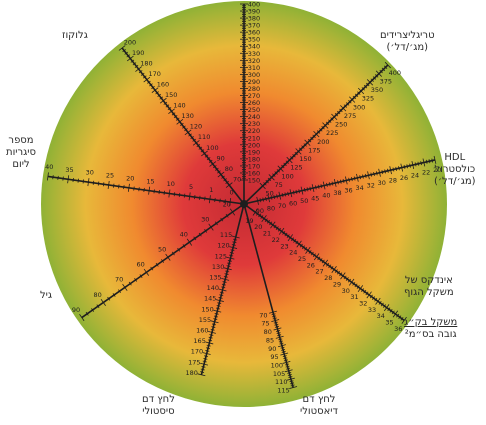  I want to click on axis-tick-label-bmi: 20, so click(258, 227).